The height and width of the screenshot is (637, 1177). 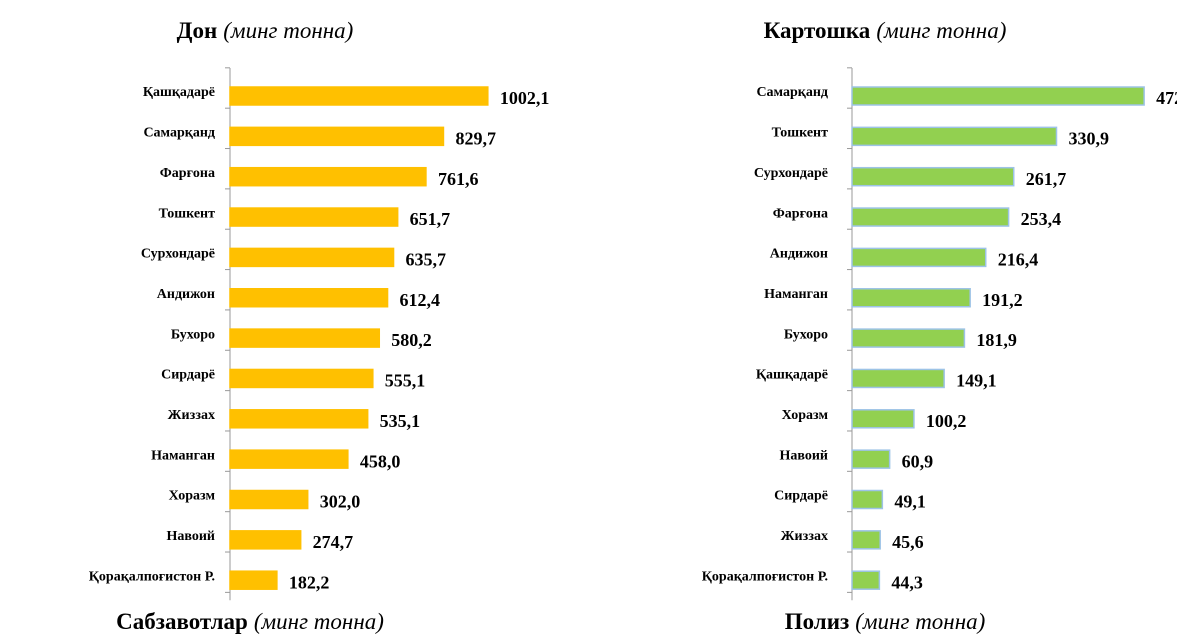 I want to click on value-label: 761,6, so click(x=458, y=179).